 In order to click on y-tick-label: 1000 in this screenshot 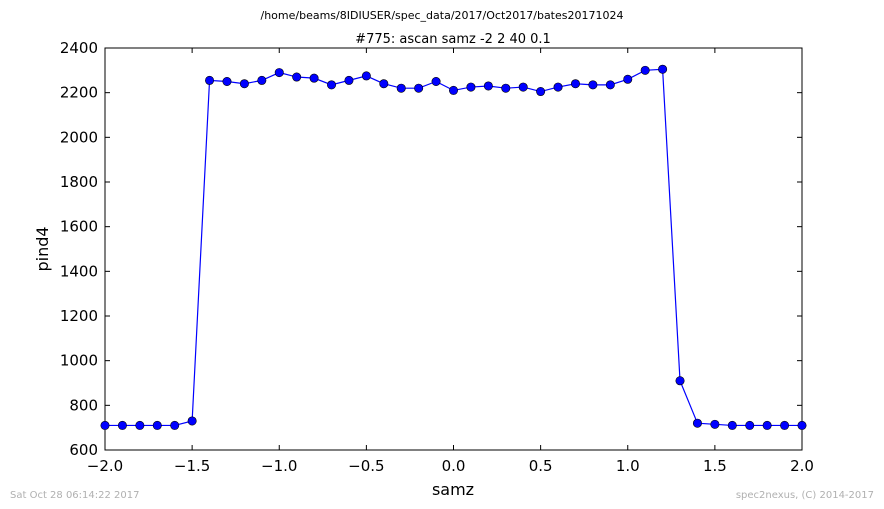, I will do `click(79, 361)`.